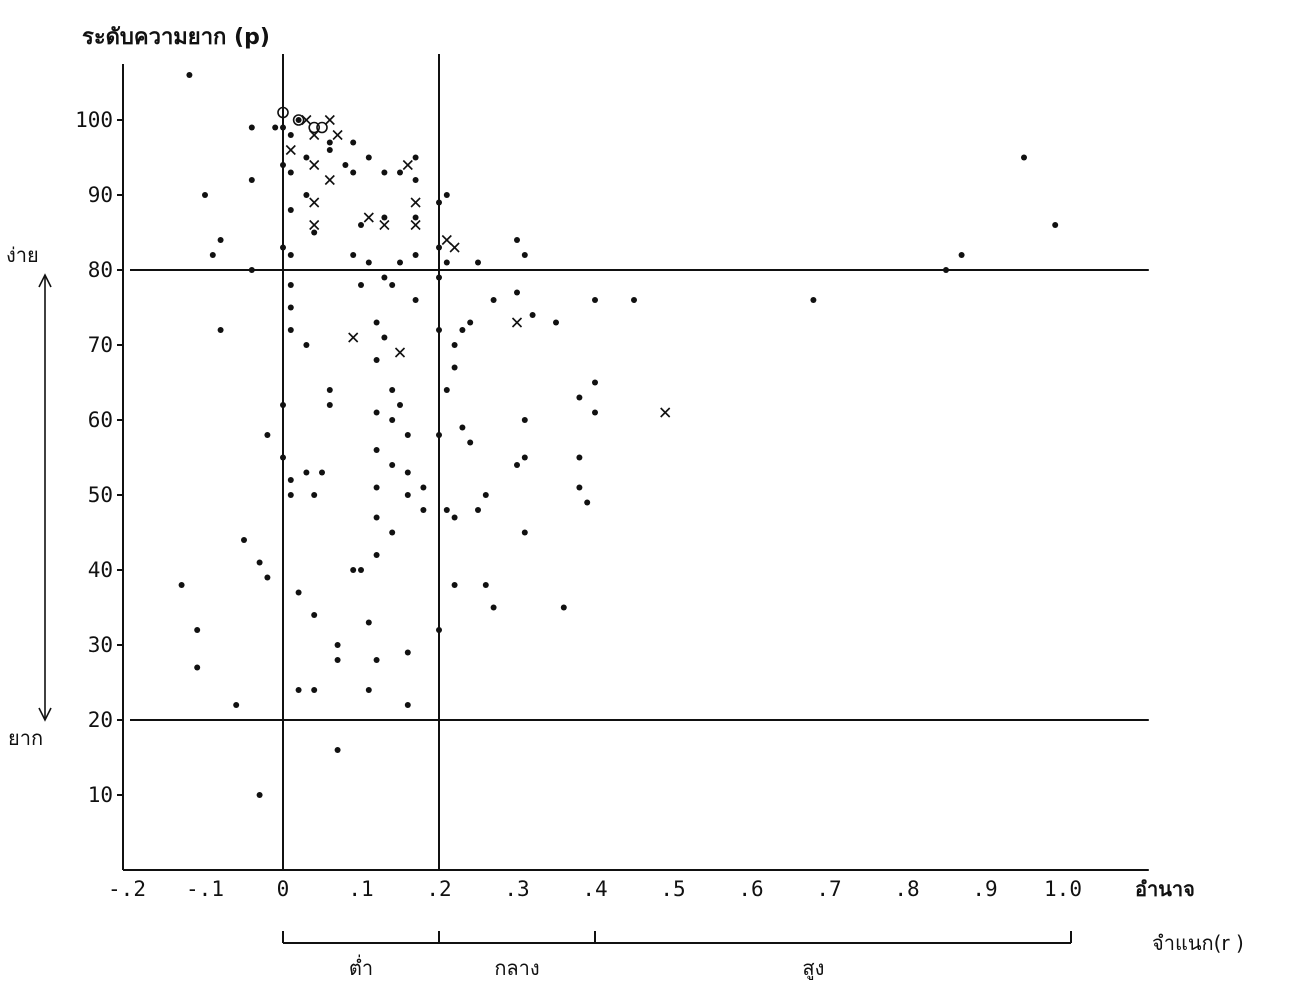 This screenshot has width=1293, height=993. What do you see at coordinates (984, 889) in the screenshot?
I see `x-tick-label: .9` at bounding box center [984, 889].